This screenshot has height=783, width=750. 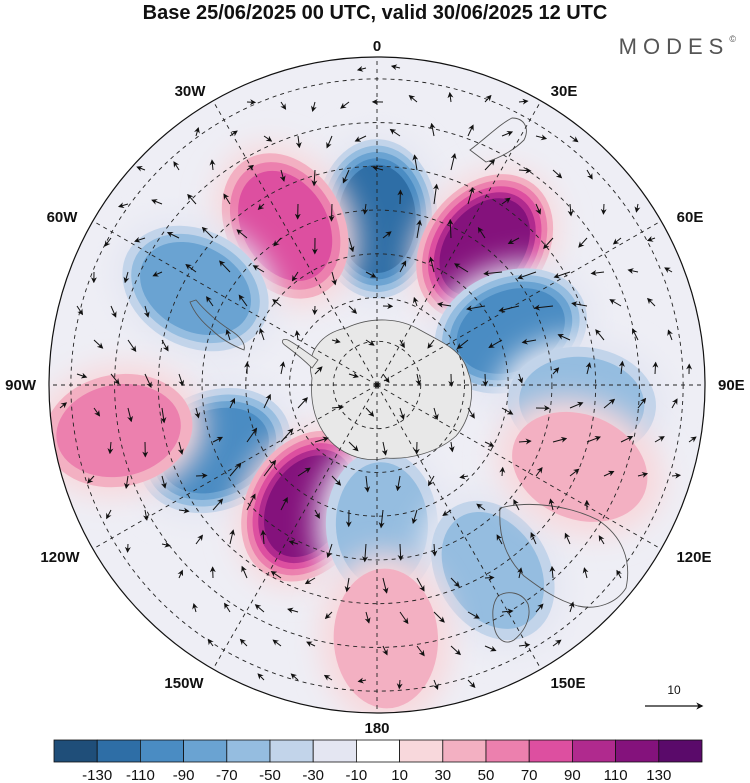 What do you see at coordinates (140, 775) in the screenshot?
I see `colorbar-tick-label: -110` at bounding box center [140, 775].